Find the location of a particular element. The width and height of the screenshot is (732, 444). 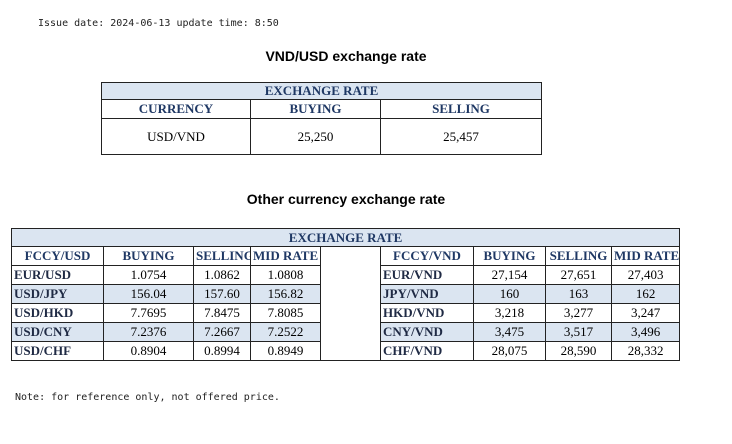

other-title: Other currency exchange rate is located at coordinates (346, 199).